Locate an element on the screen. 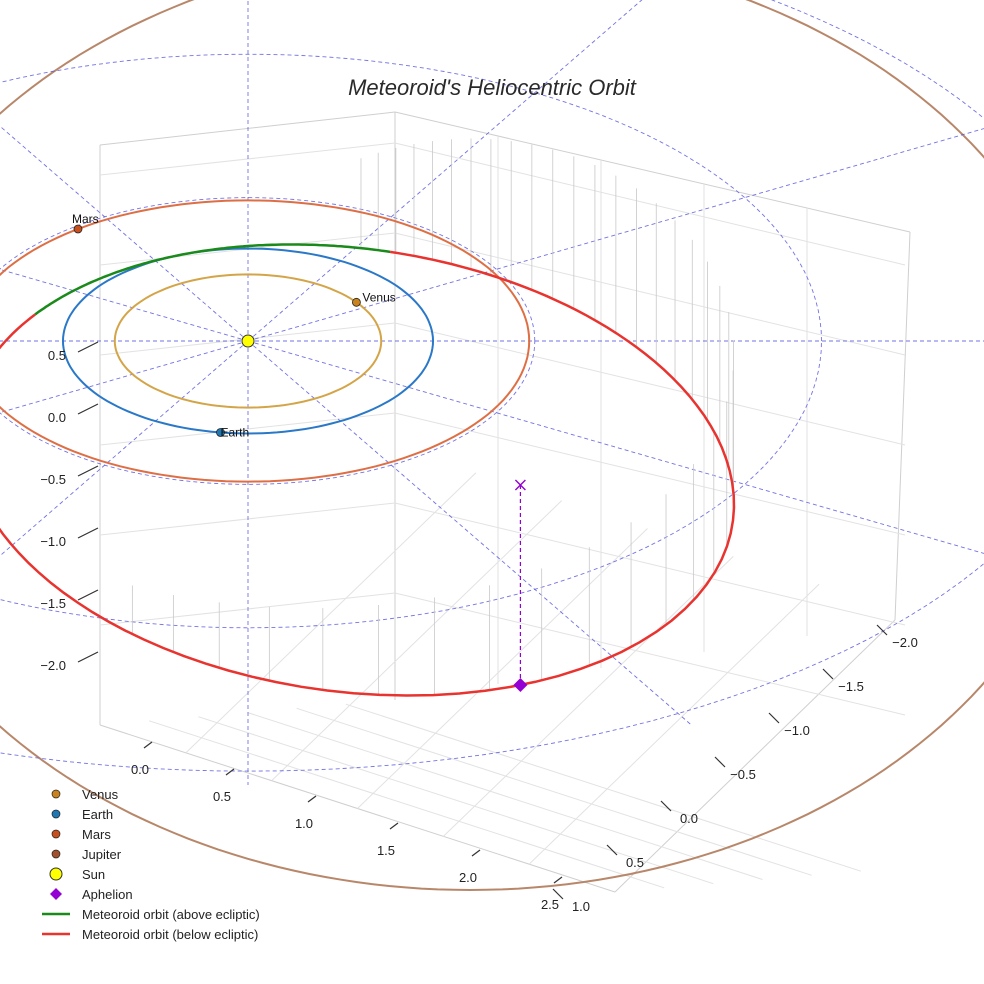 This screenshot has height=984, width=984. sun-marker is located at coordinates (248, 341).